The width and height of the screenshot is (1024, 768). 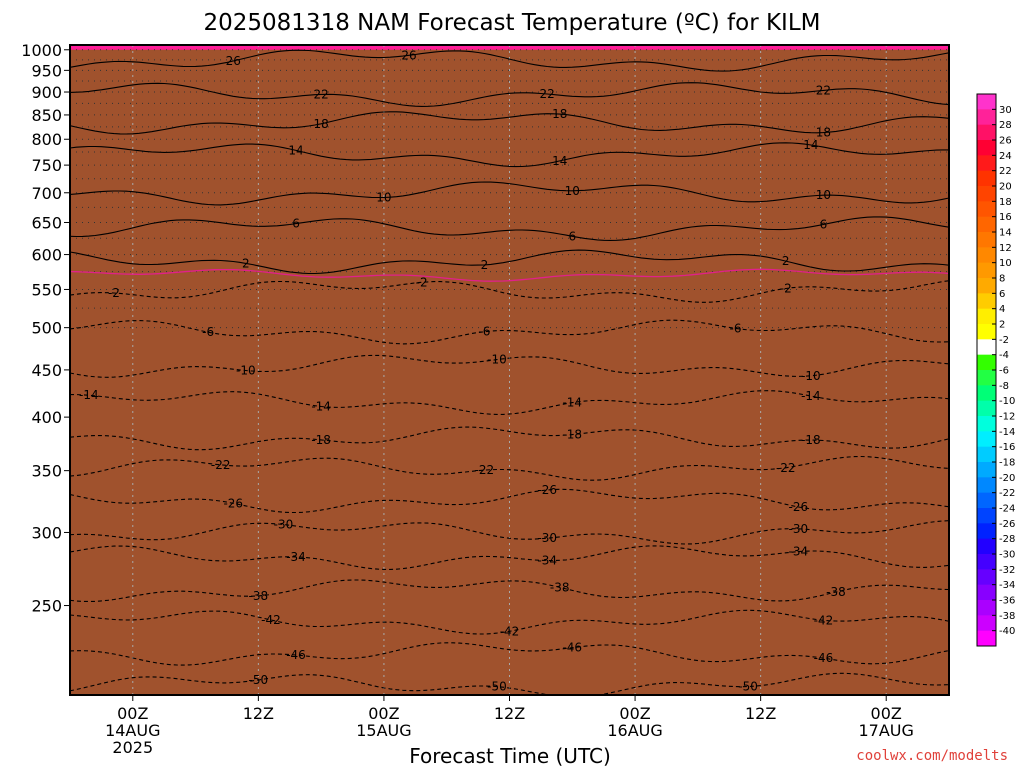 I want to click on colorbar-label: 12, so click(x=1005, y=248).